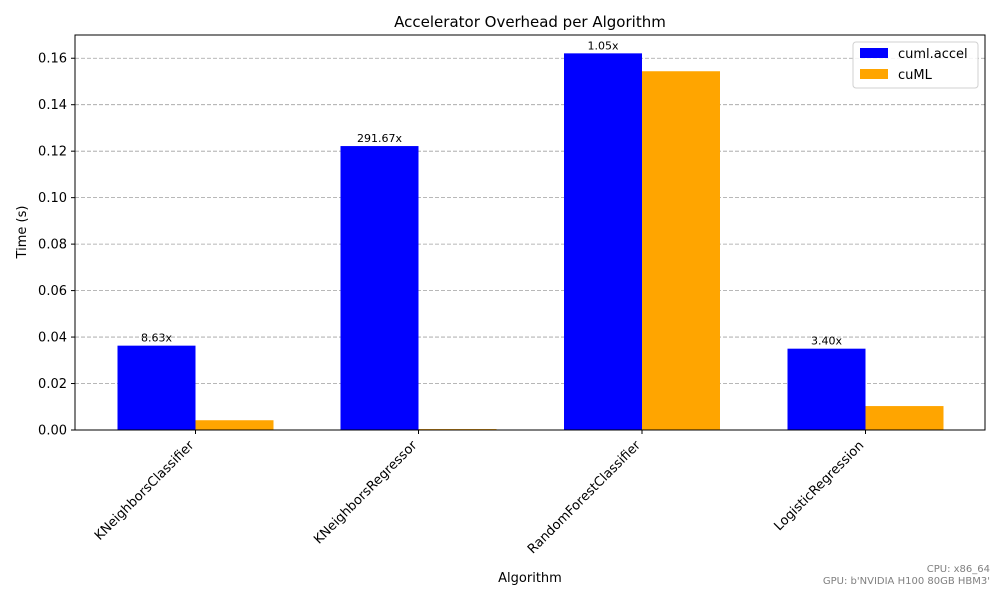 This screenshot has height=600, width=1000. I want to click on y-tick-label: 0.04, so click(52, 338).